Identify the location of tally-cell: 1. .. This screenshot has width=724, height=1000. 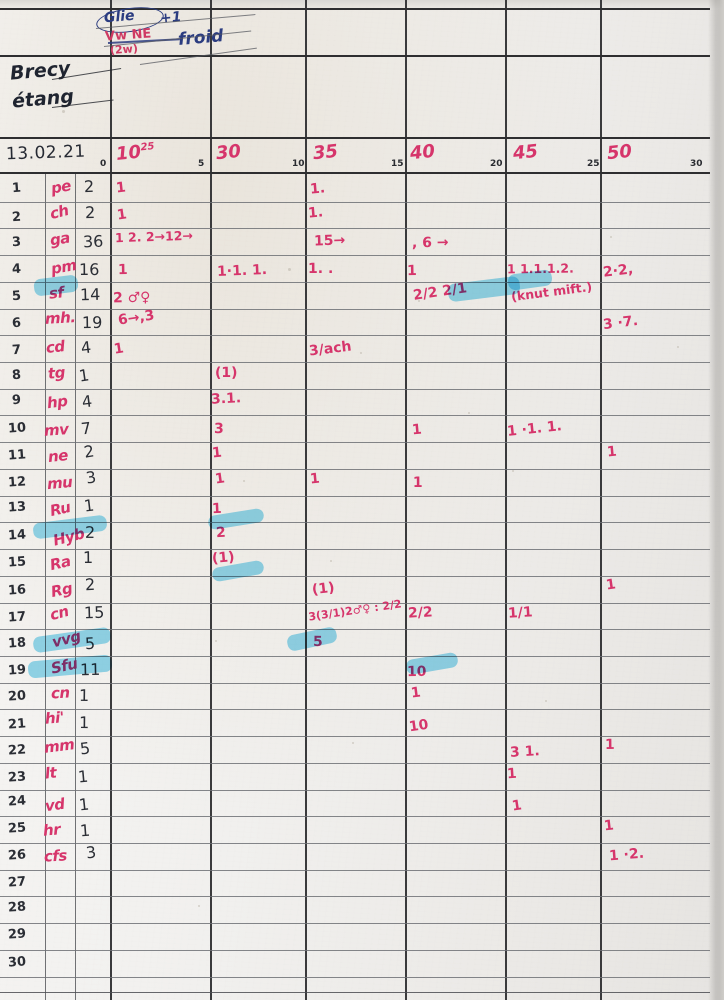
(320, 269).